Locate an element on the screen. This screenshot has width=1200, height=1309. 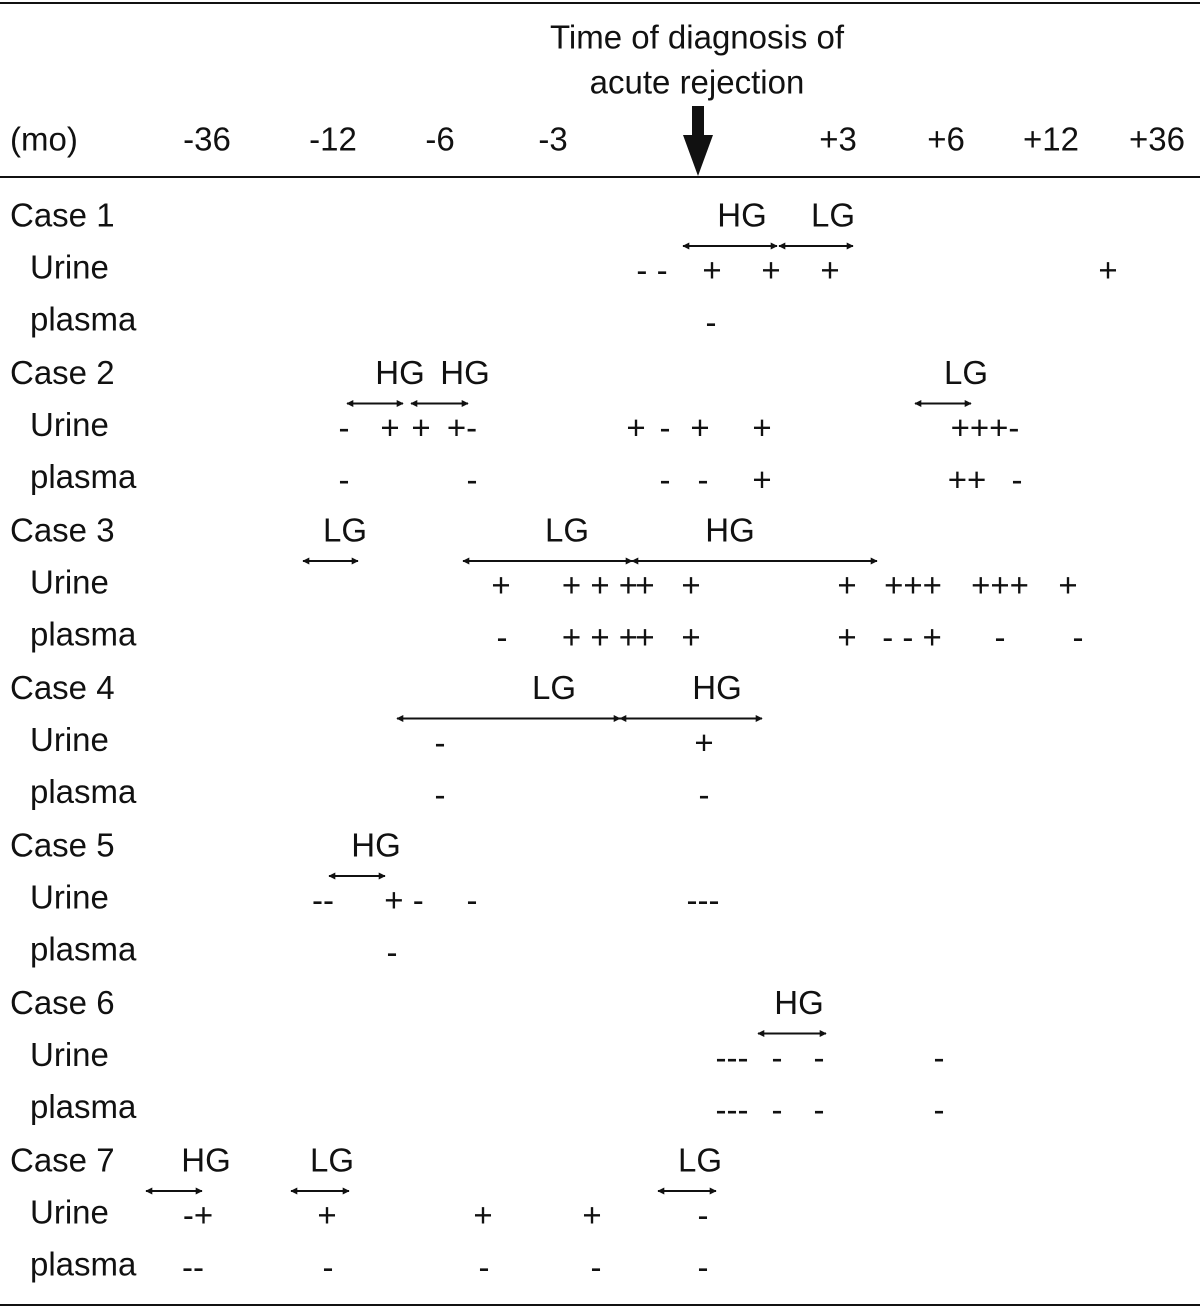
result-mark: + - is located at coordinates (403, 900).